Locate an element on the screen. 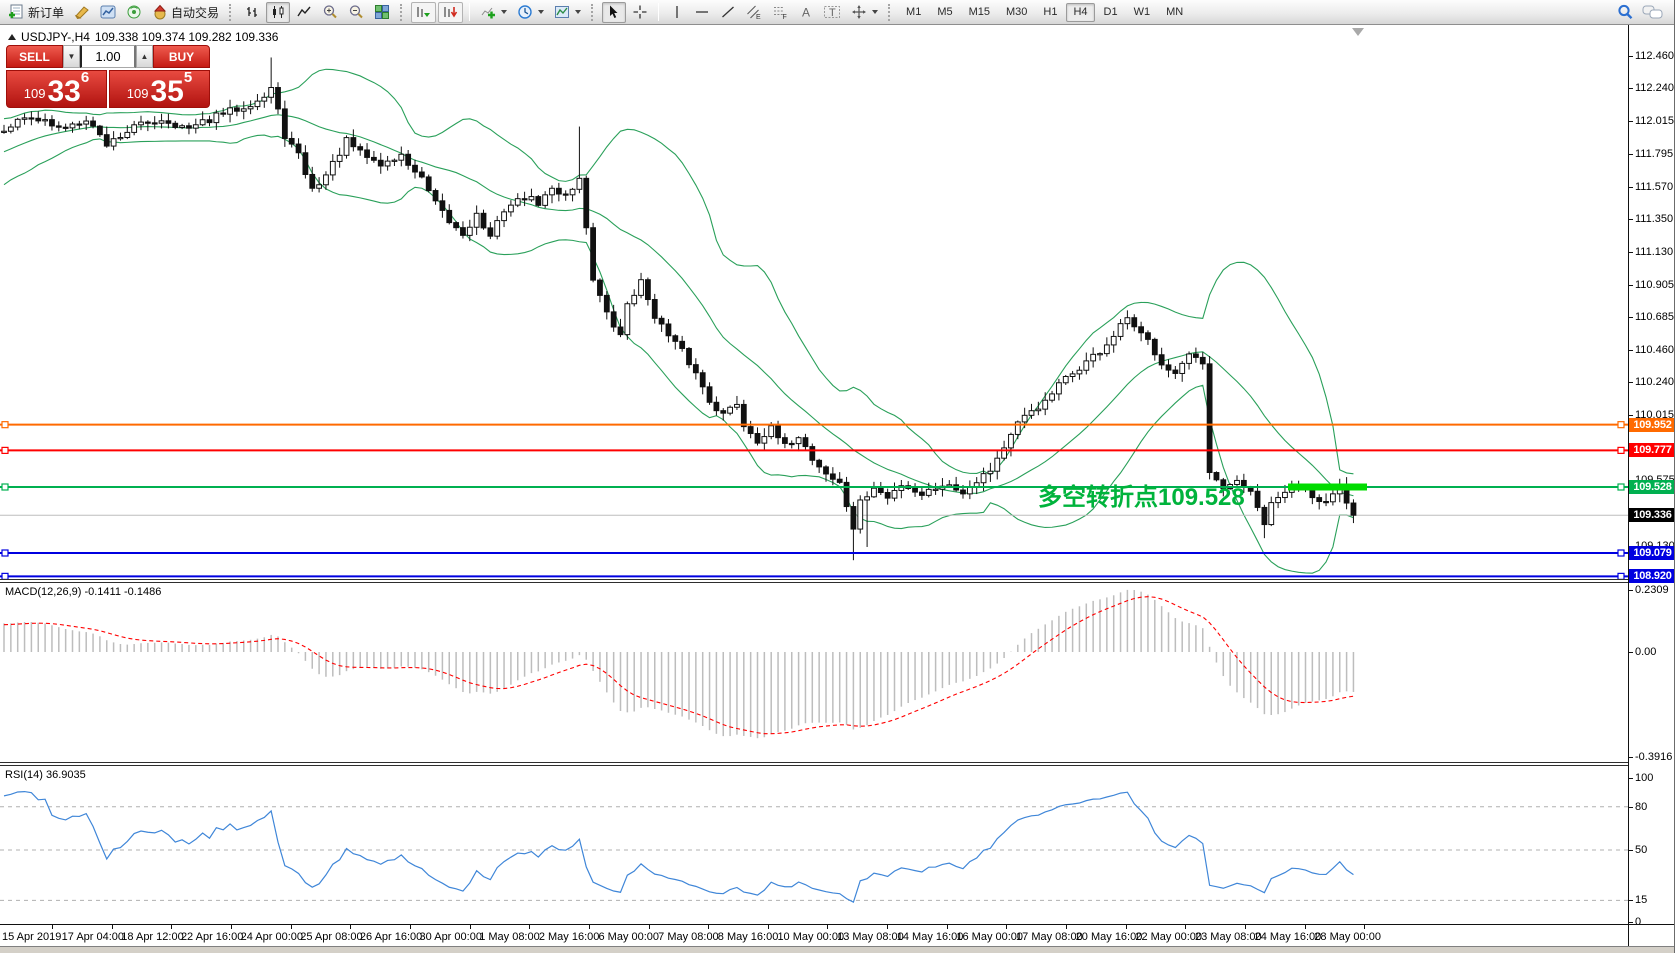 This screenshot has width=1675, height=953. styler-button is located at coordinates (82, 12).